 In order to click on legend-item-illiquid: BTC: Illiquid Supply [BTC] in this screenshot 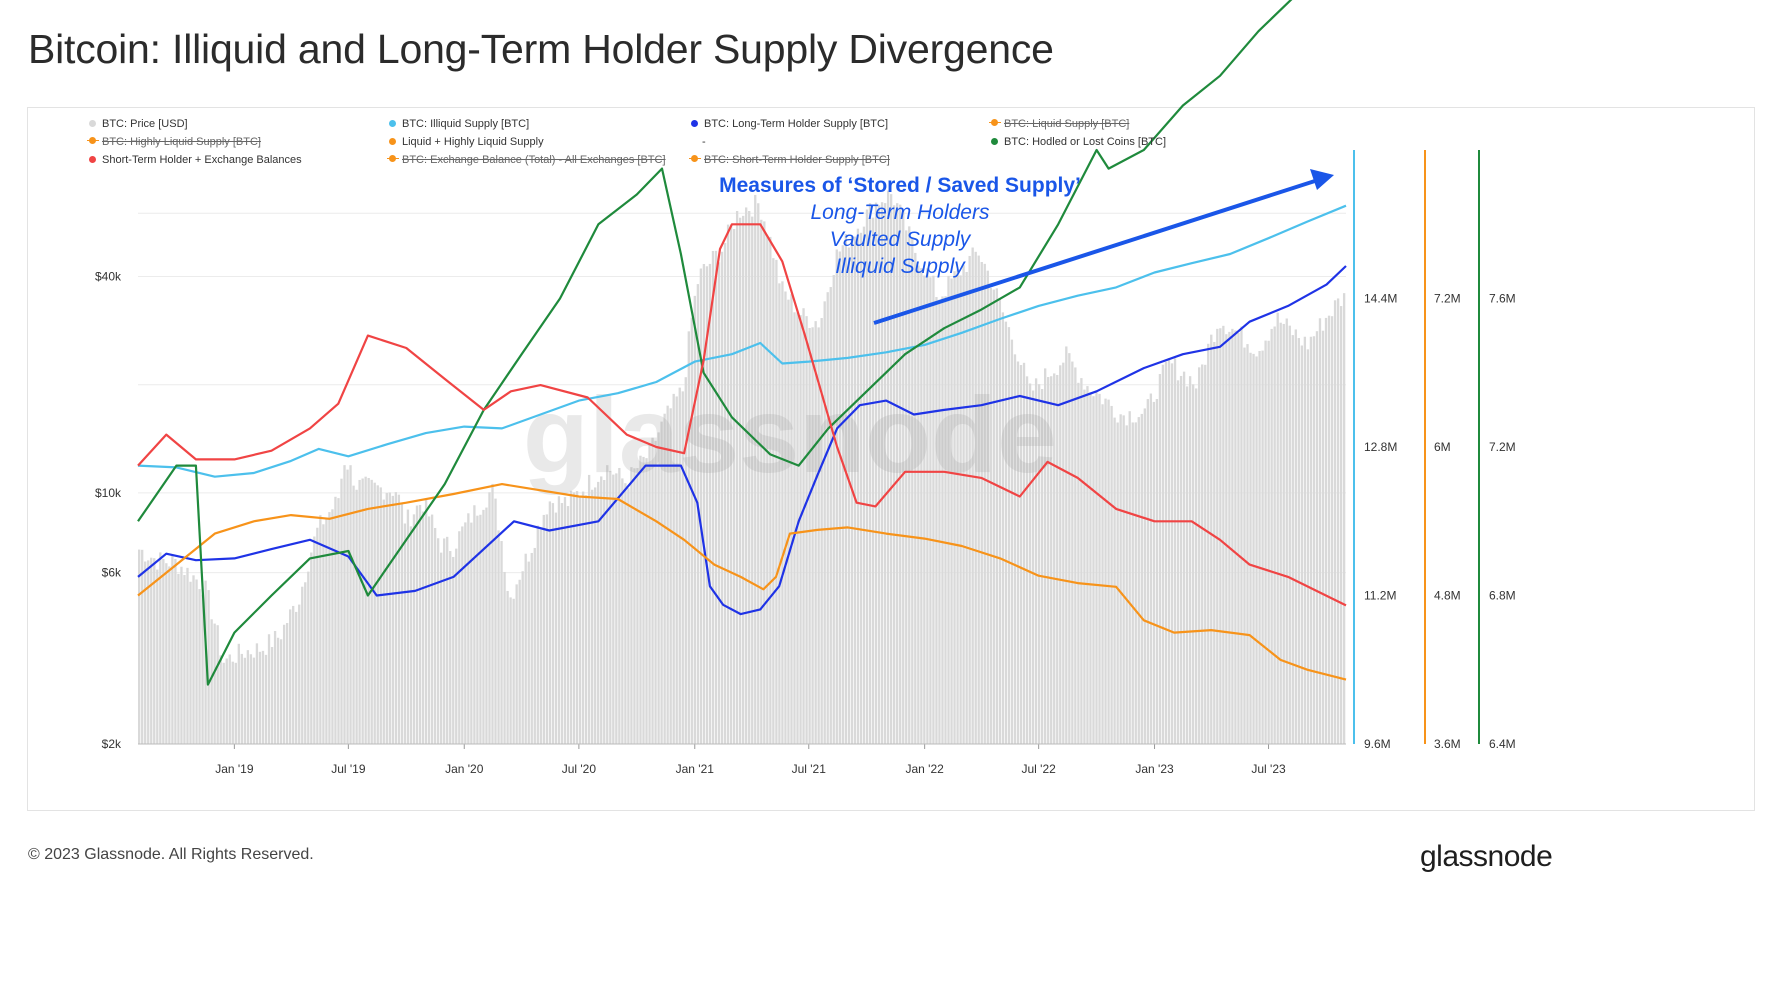, I will do `click(457, 124)`.